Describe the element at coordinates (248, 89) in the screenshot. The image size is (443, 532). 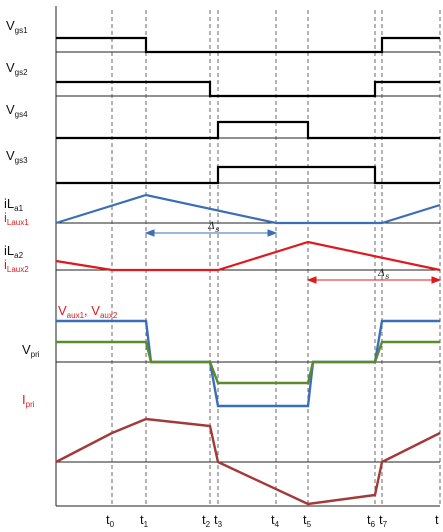
I see `vgs2-waveform` at that location.